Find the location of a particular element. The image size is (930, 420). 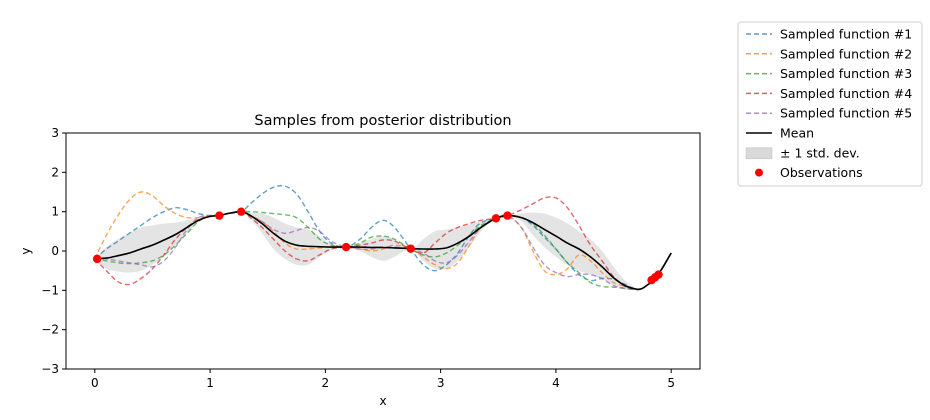

std-dev-band is located at coordinates (383, 251).